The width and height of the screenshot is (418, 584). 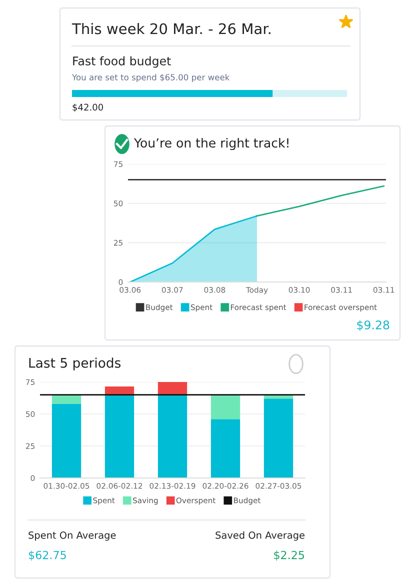 I want to click on text: You are set to spend $65.00 per week, so click(x=151, y=78).